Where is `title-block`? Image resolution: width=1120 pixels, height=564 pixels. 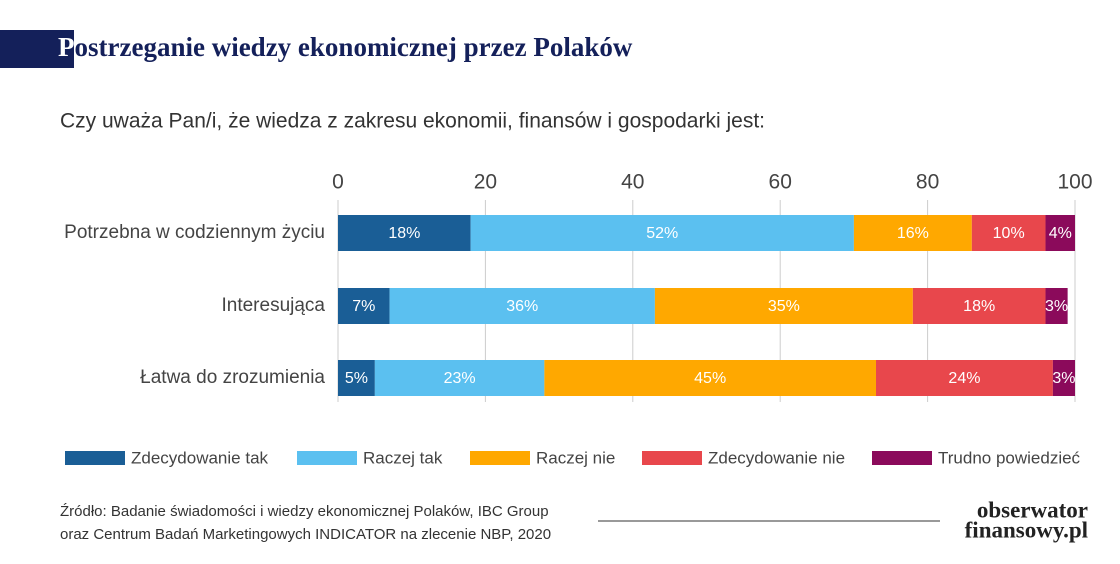 title-block is located at coordinates (37, 49).